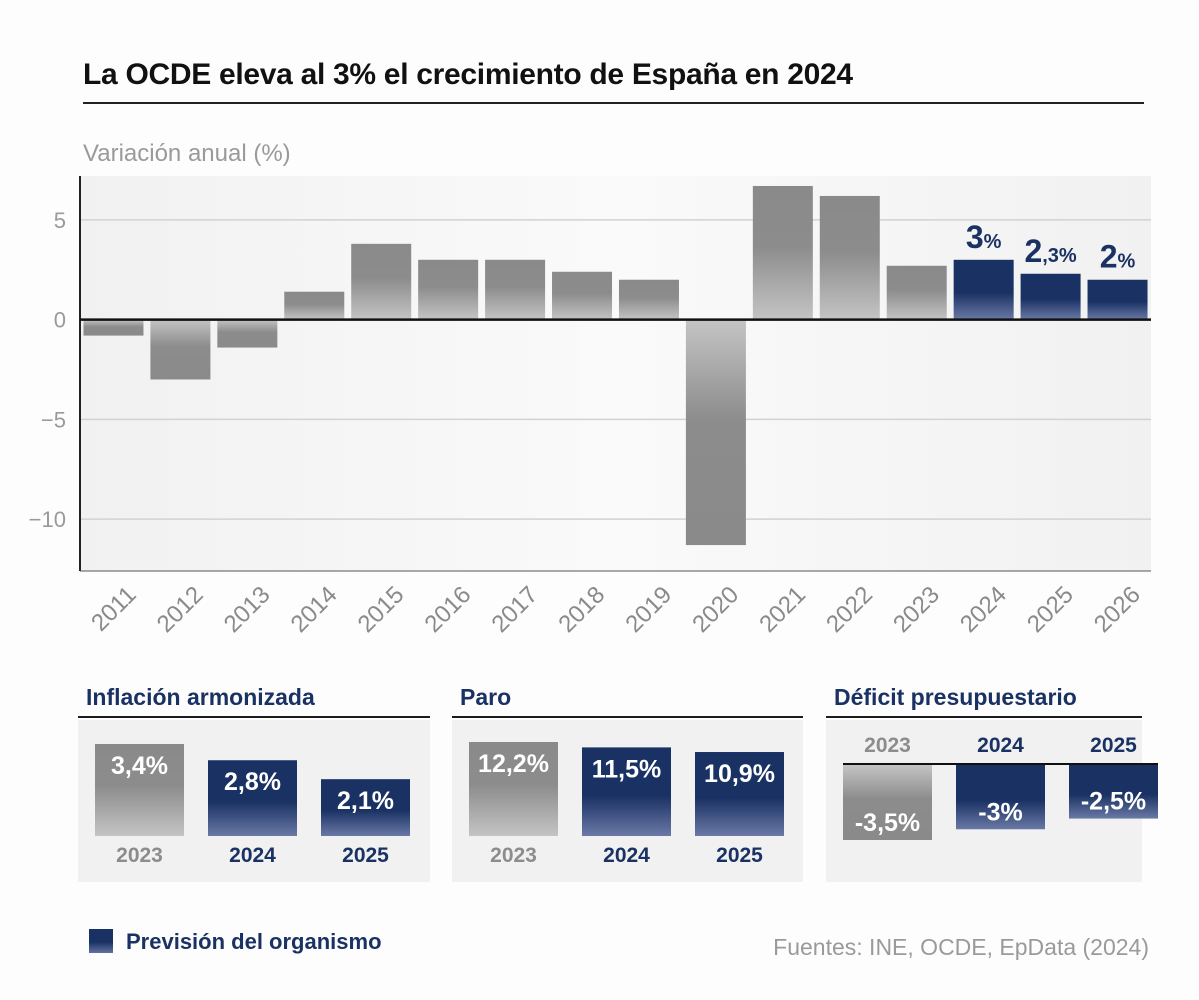 Image resolution: width=1199 pixels, height=1000 pixels. Describe the element at coordinates (648, 299) in the screenshot. I see `bar-2019` at that location.